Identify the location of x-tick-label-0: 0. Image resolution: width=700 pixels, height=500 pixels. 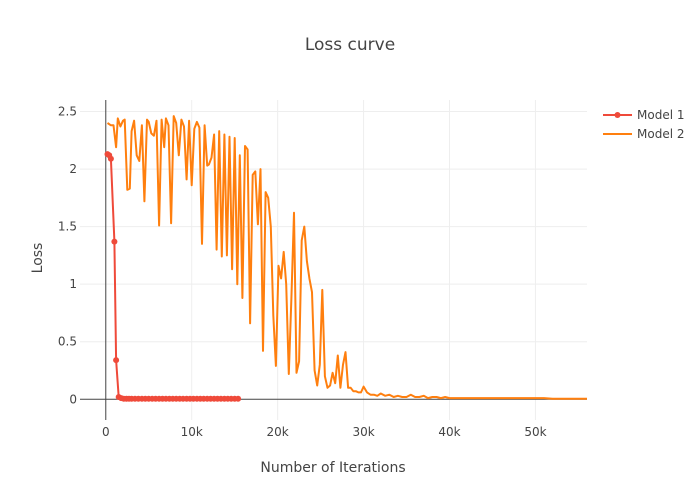
(106, 432).